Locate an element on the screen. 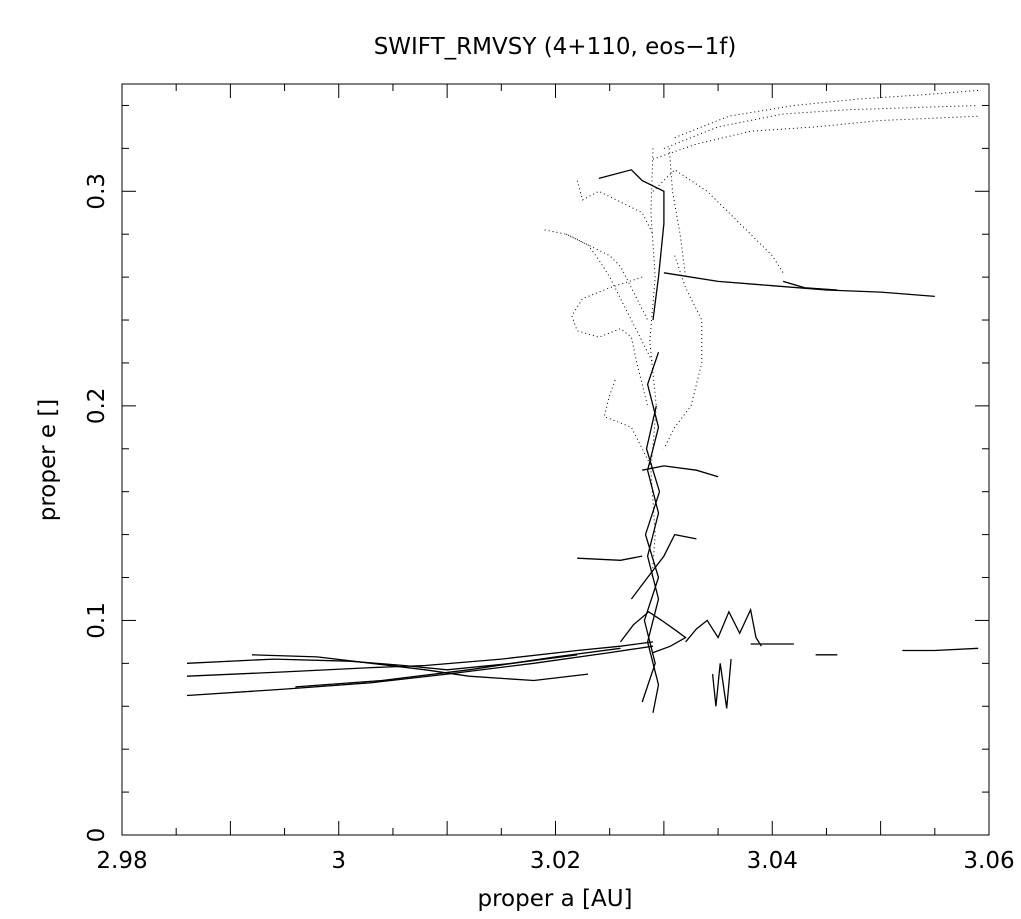  x-tick-label: 3.04 is located at coordinates (772, 861).